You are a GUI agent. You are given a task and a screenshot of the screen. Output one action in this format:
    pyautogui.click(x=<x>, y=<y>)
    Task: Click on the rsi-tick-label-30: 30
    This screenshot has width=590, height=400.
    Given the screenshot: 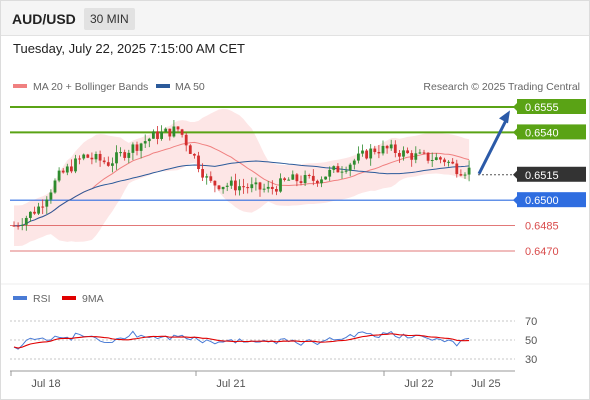 What is the action you would take?
    pyautogui.click(x=531, y=360)
    